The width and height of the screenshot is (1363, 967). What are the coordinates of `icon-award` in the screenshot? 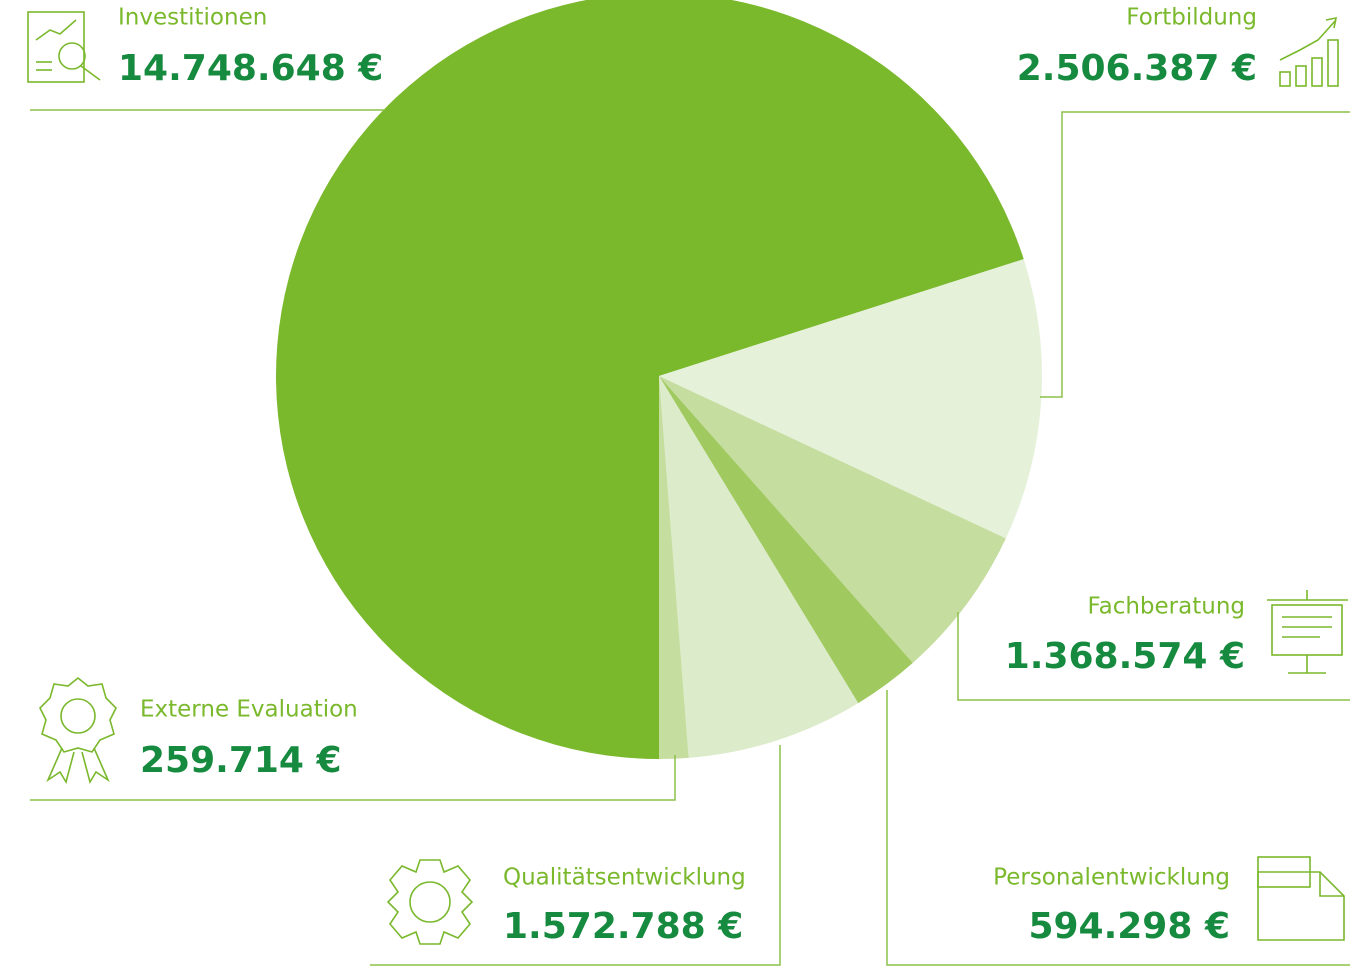 It's located at (78, 730).